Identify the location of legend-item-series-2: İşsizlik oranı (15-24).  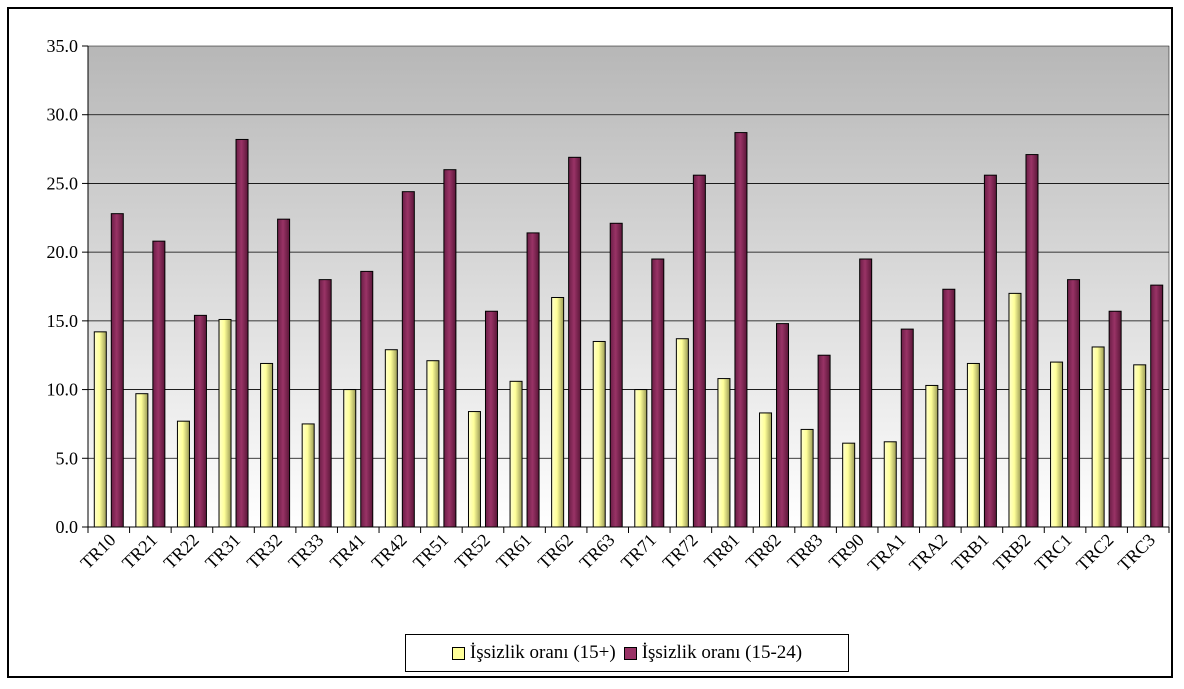
(713, 653).